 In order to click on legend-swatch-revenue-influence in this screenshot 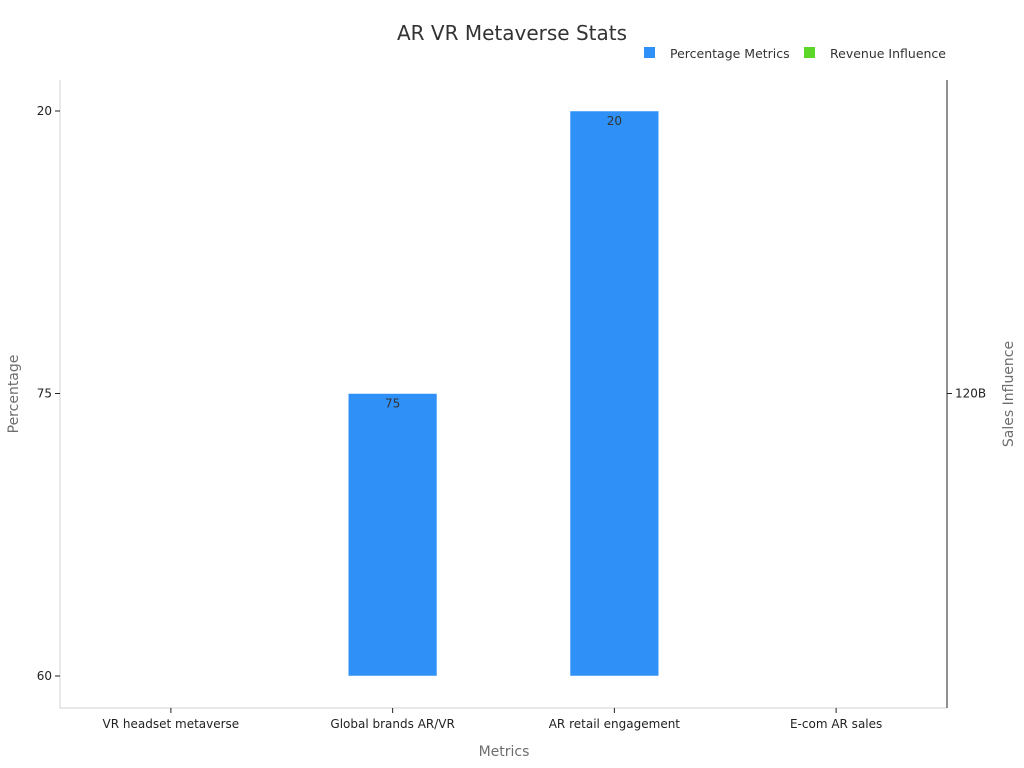, I will do `click(809, 52)`.